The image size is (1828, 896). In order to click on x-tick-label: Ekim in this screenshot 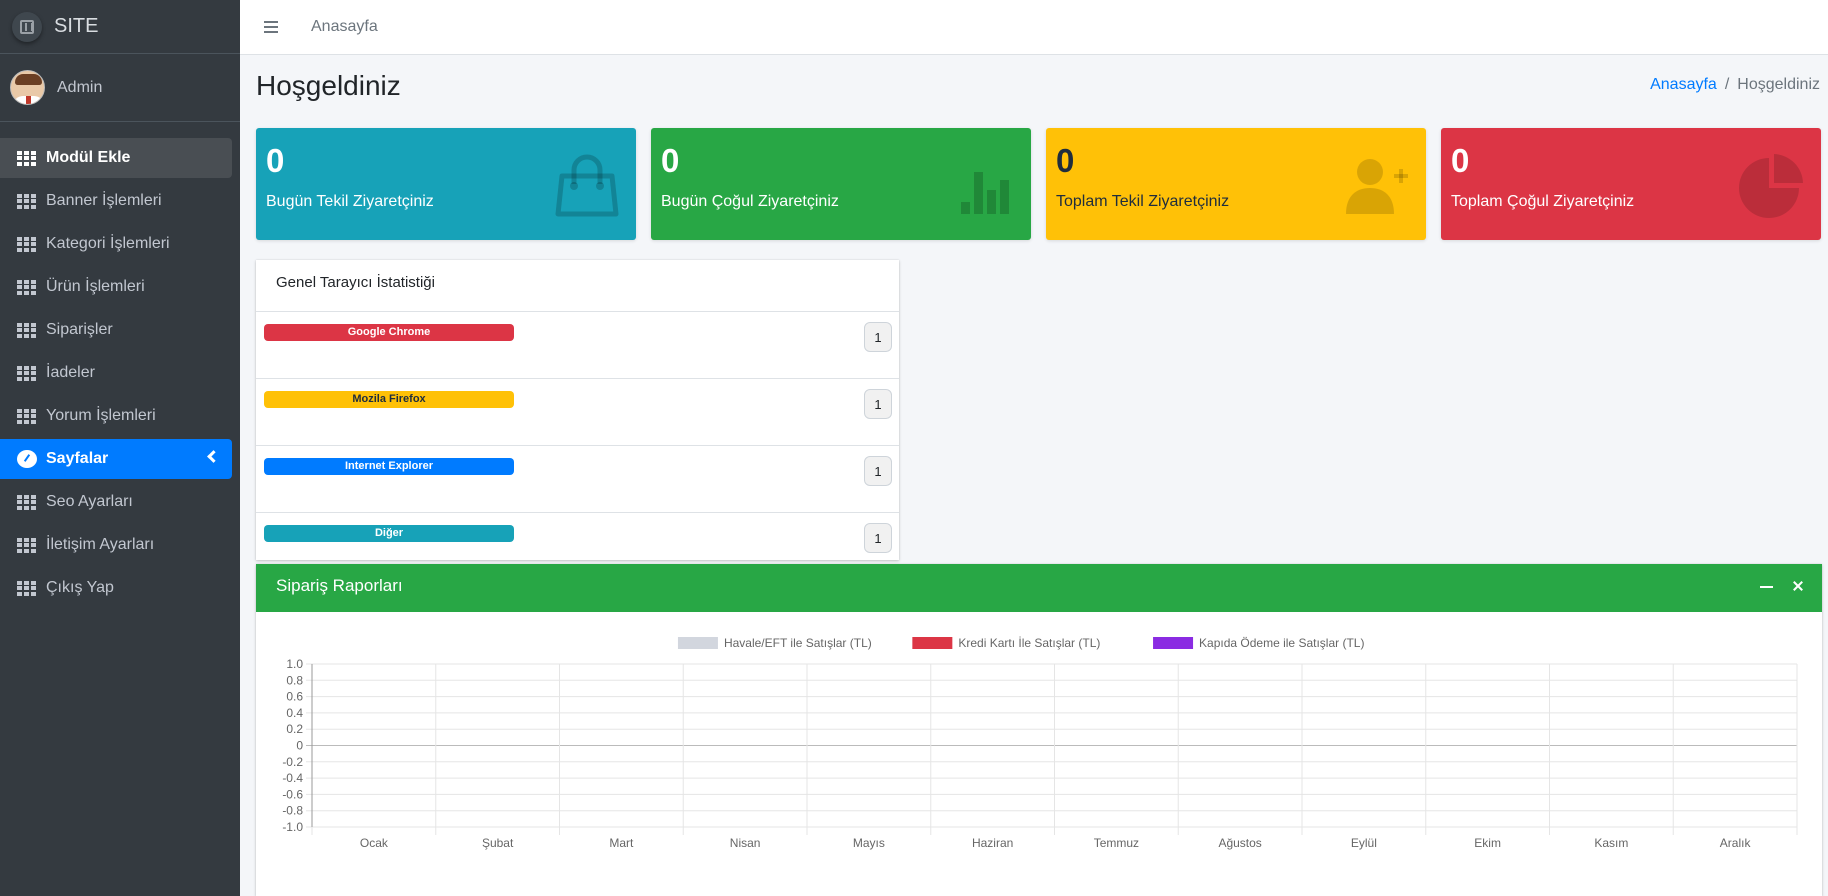, I will do `click(1487, 843)`.